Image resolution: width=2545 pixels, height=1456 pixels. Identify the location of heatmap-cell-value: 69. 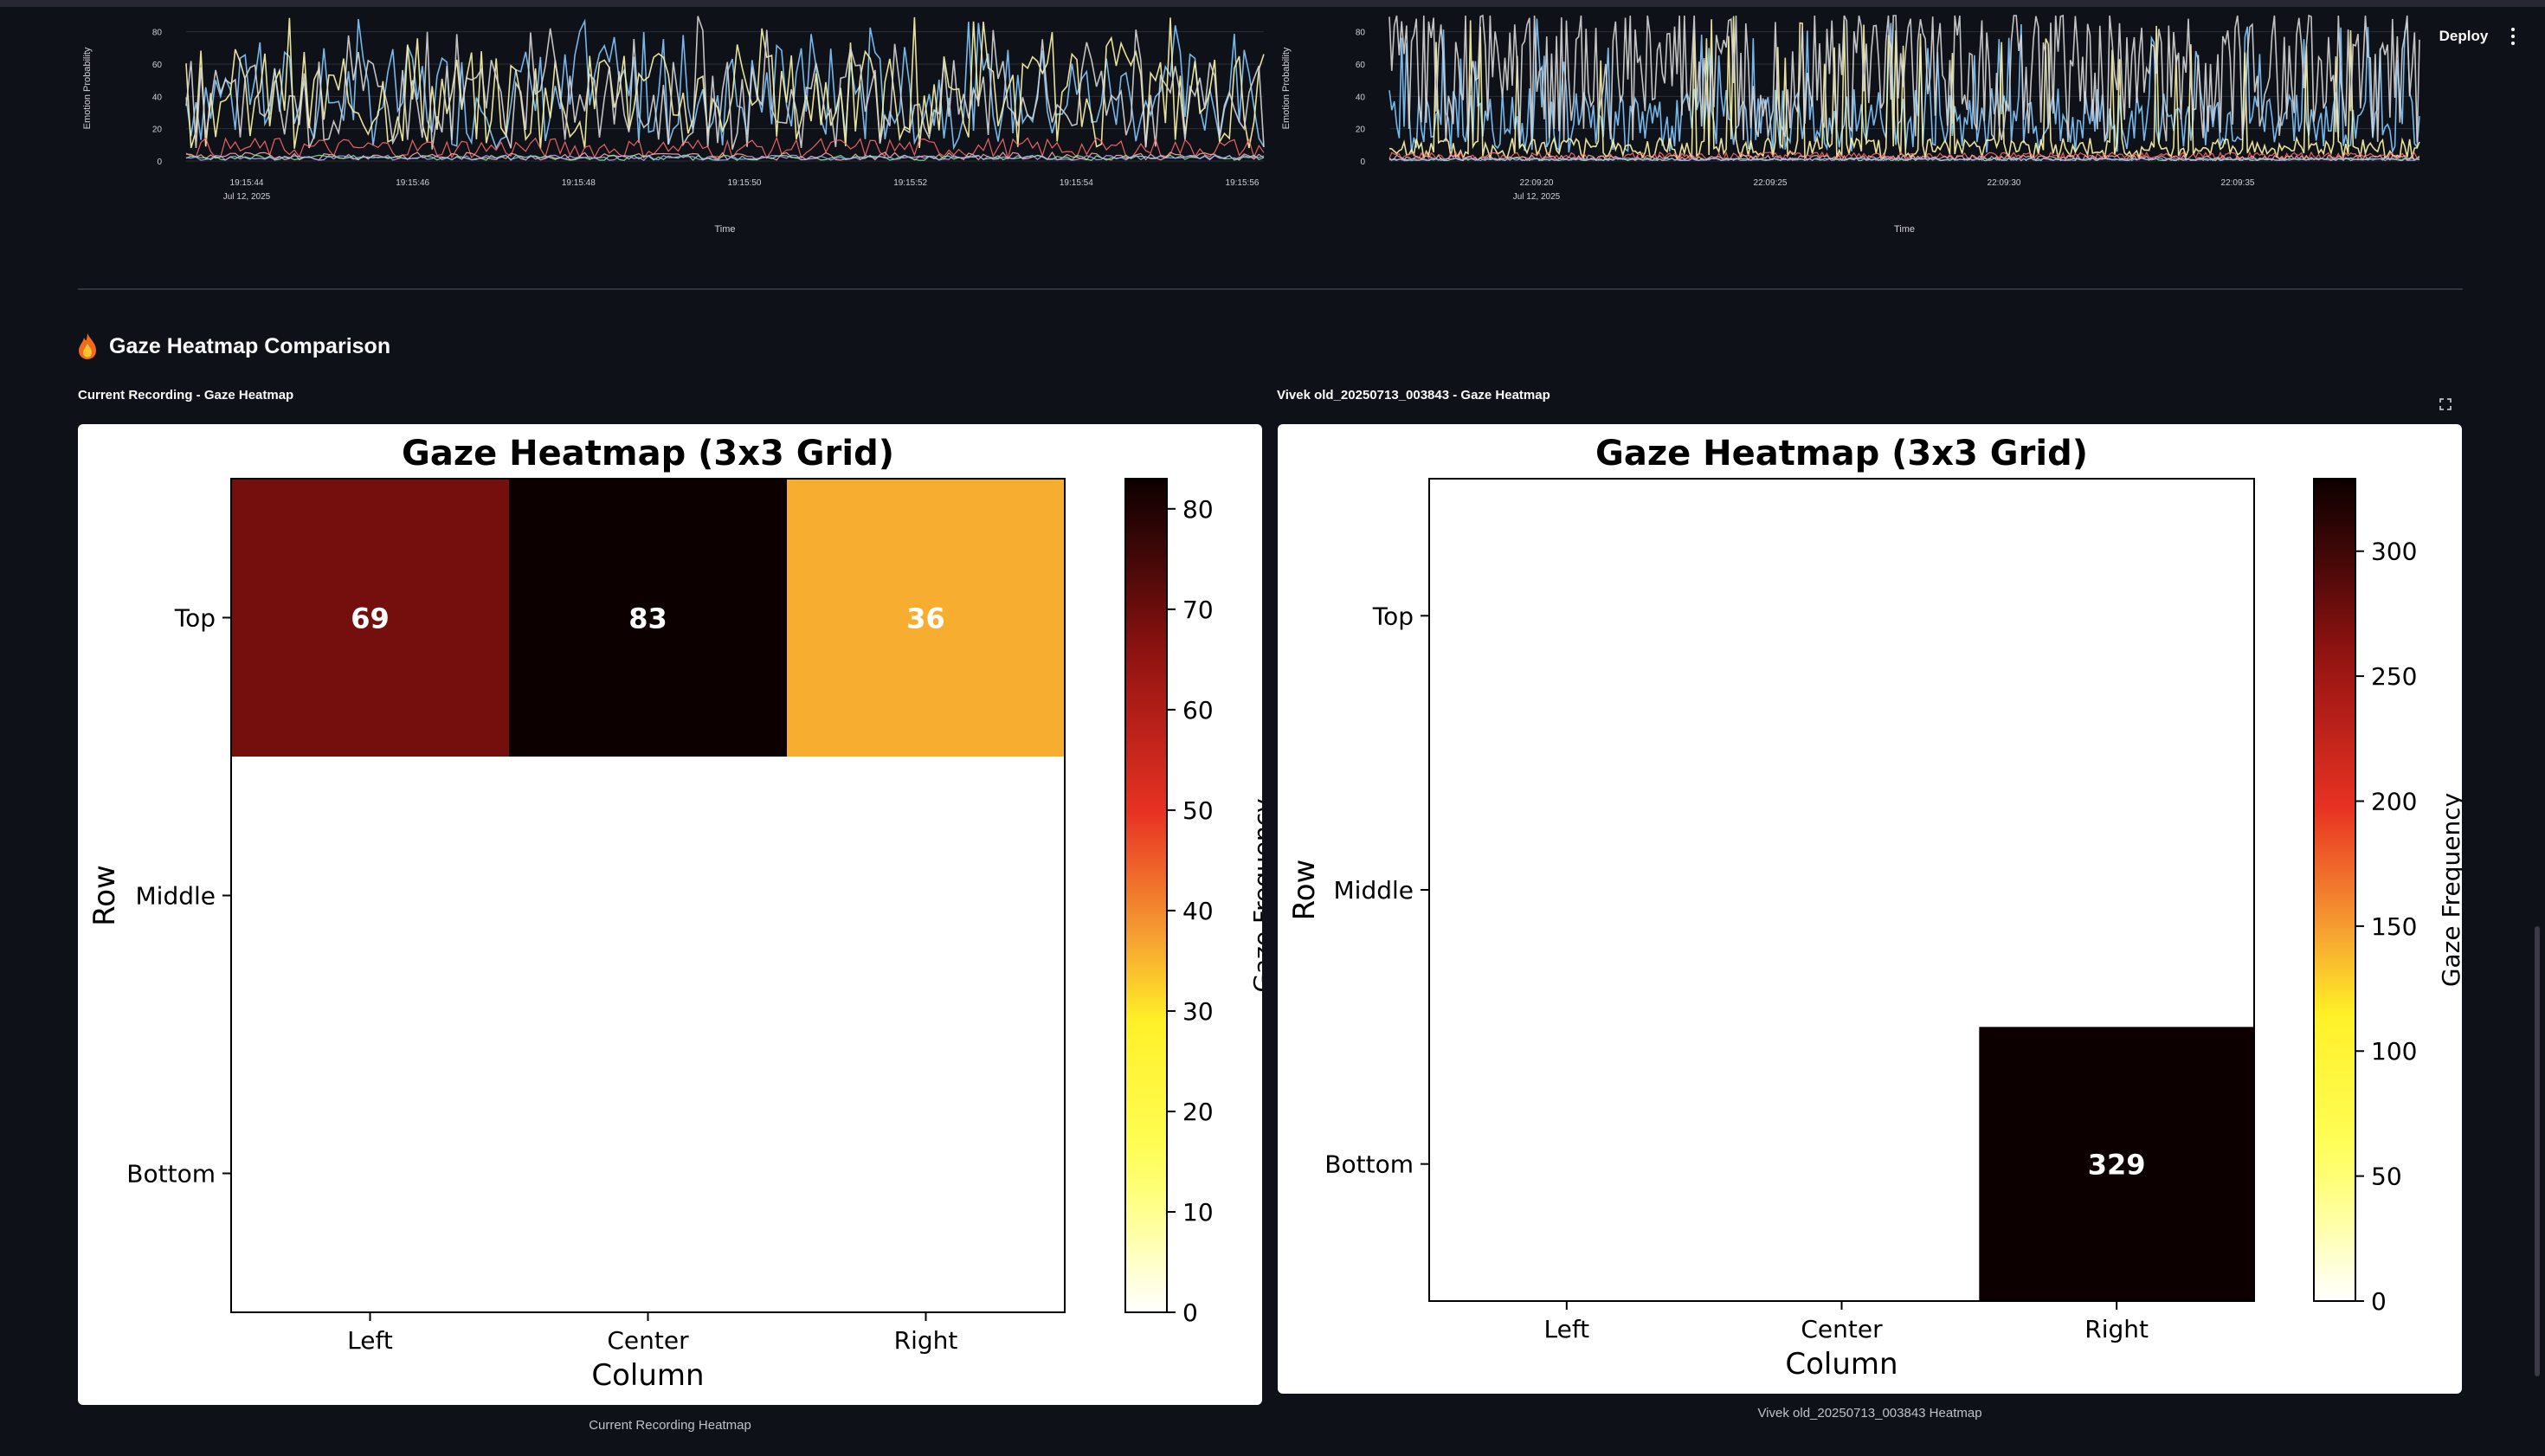
(371, 618).